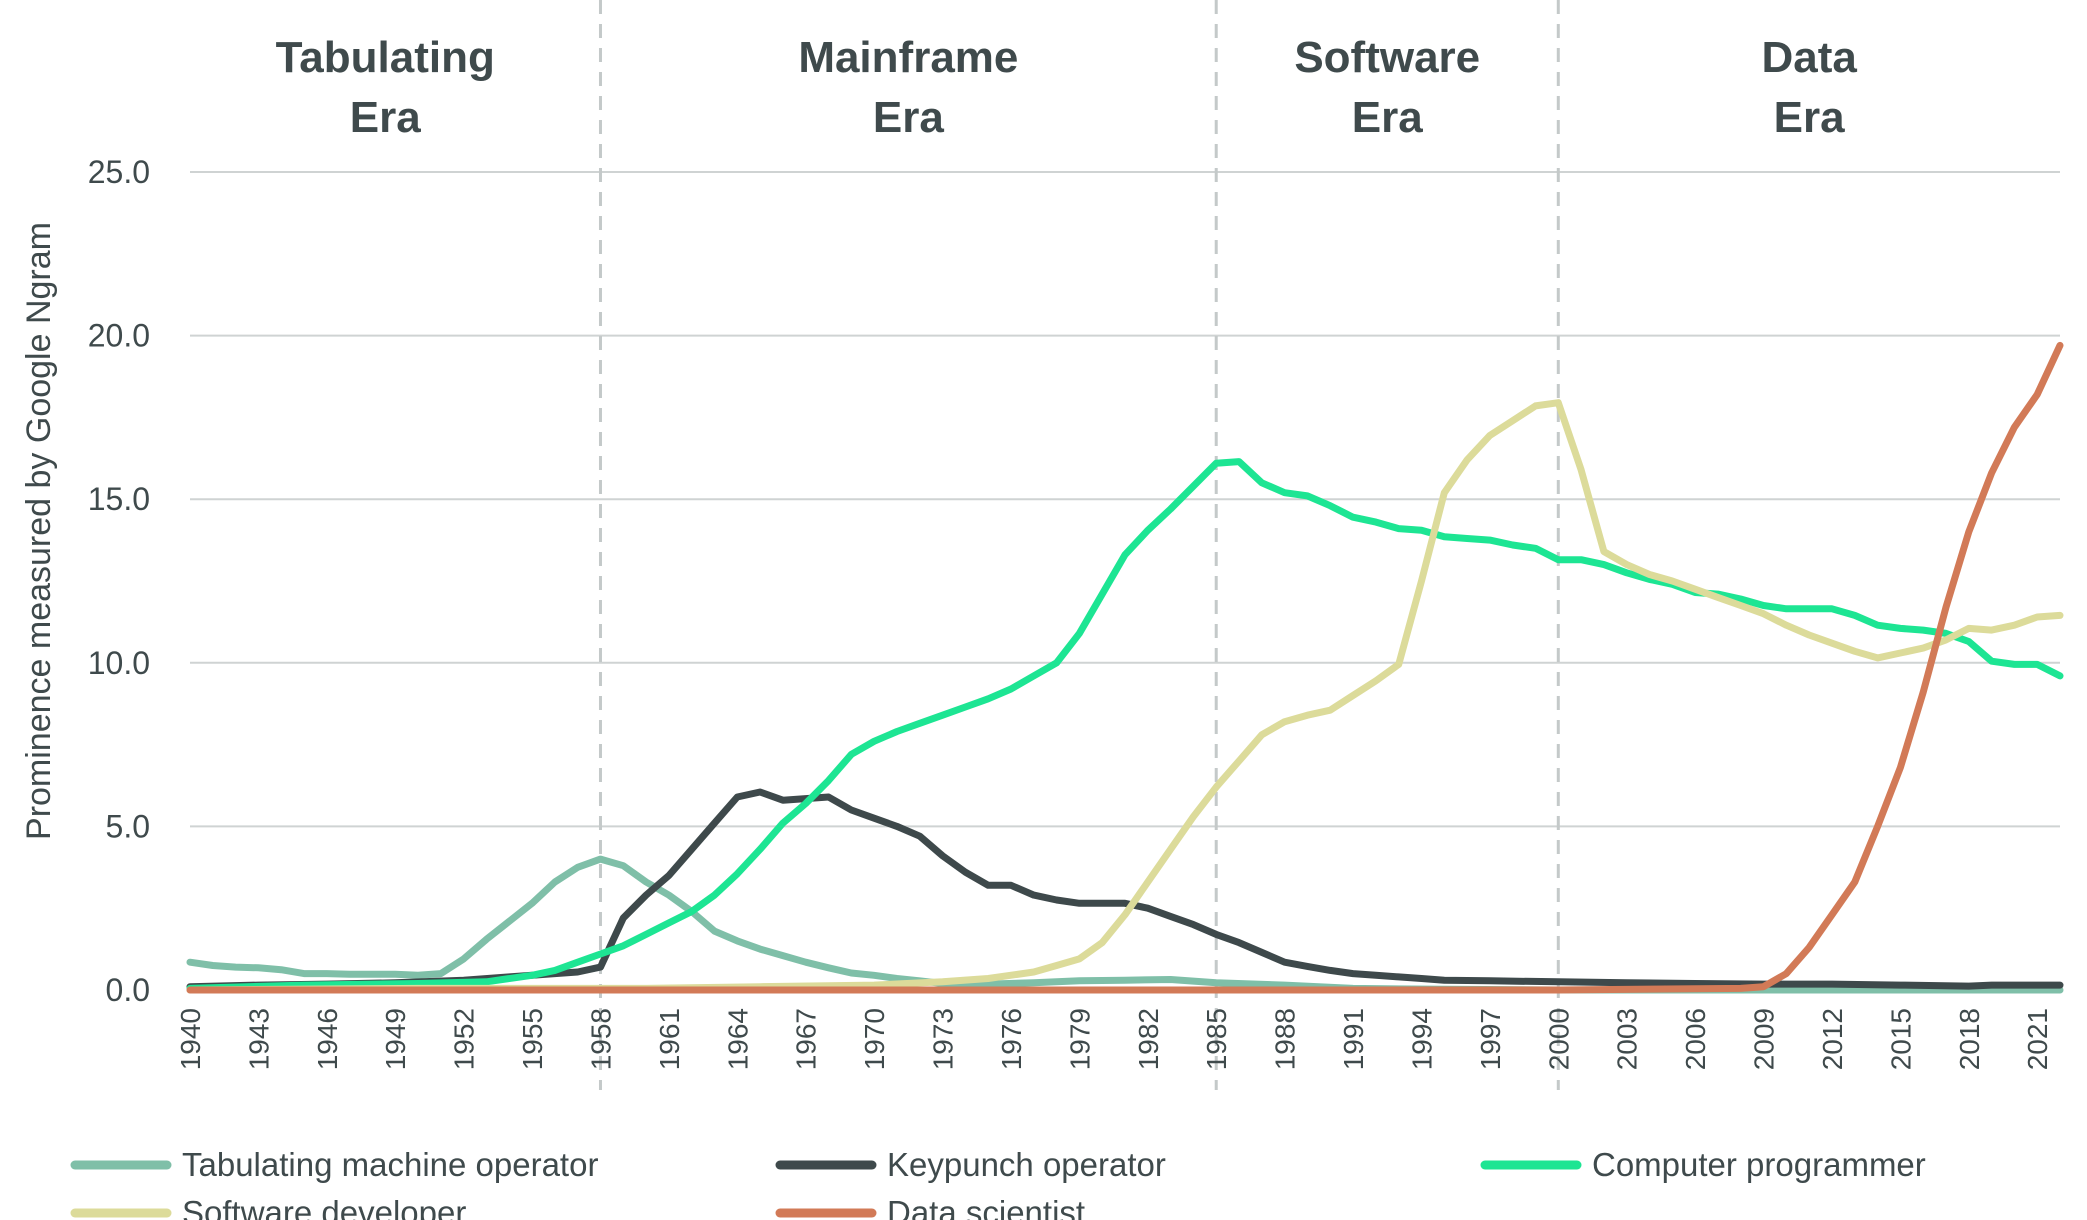  Describe the element at coordinates (1490, 1039) in the screenshot. I see `x-tick-label: 1997` at that location.